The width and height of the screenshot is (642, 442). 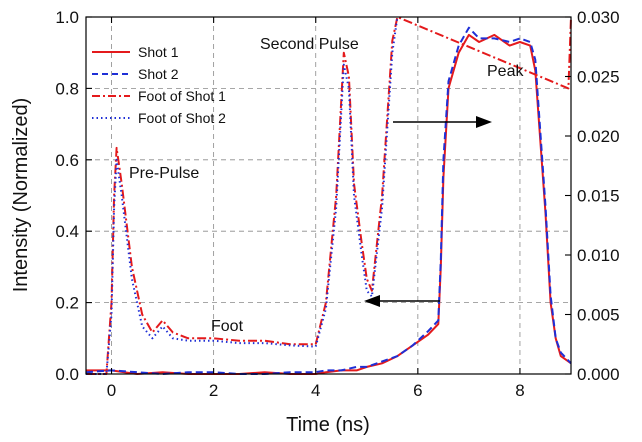 I want to click on x-tick-label: 0, so click(x=111, y=390).